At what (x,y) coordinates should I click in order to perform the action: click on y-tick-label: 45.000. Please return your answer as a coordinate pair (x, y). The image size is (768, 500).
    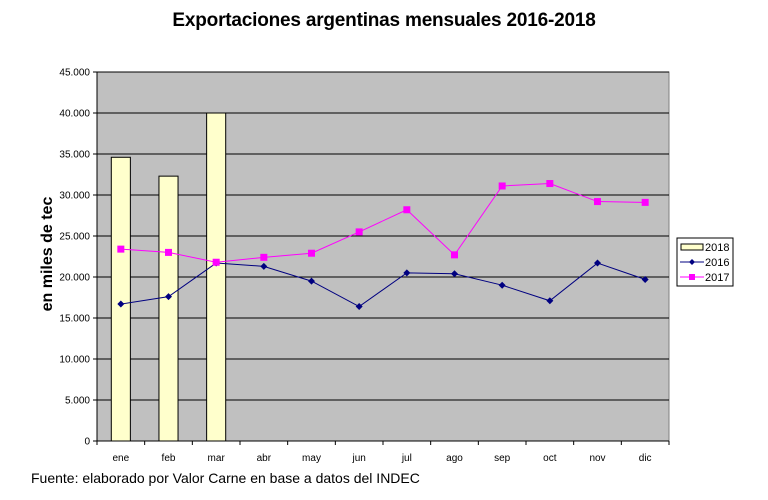
    Looking at the image, I should click on (74, 73).